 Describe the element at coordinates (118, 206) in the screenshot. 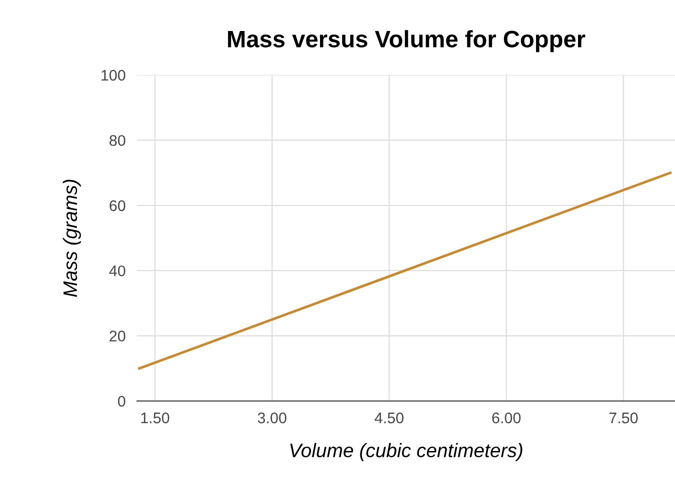

I see `y-tick-label: 60` at that location.